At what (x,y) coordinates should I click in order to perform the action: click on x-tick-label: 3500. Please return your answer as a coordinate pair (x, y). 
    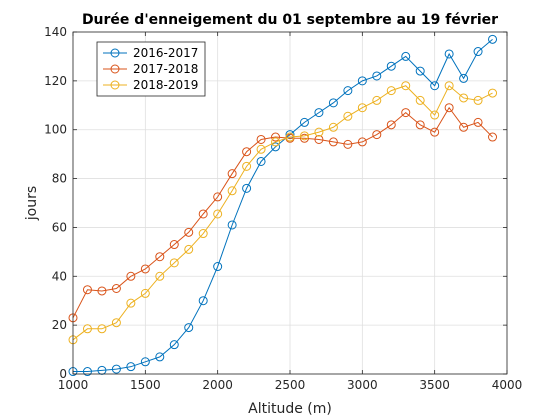
    Looking at the image, I should click on (434, 385).